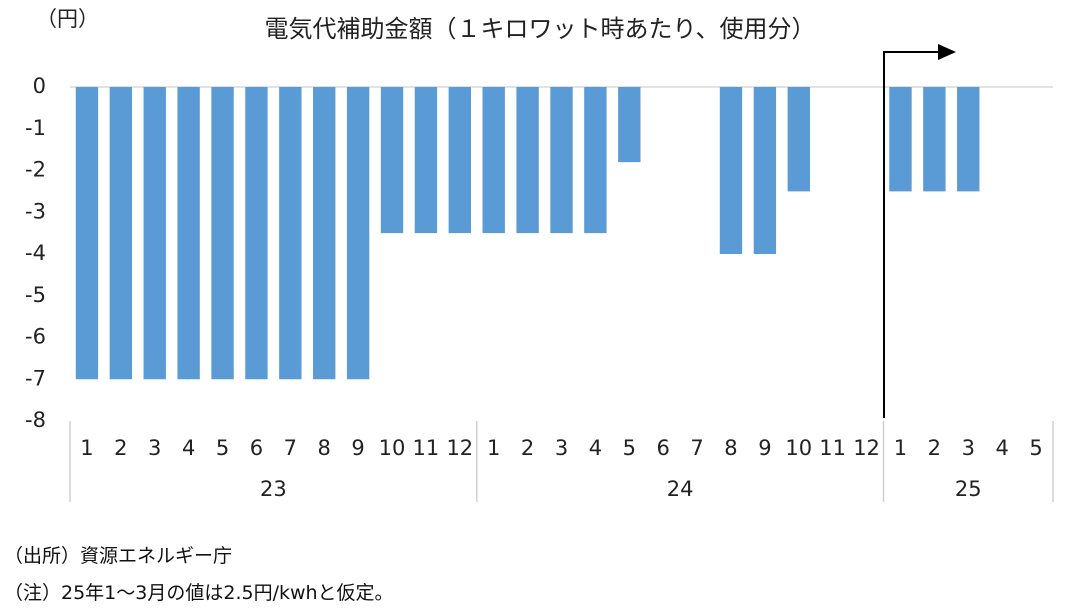 Image resolution: width=1069 pixels, height=609 pixels. What do you see at coordinates (680, 489) in the screenshot?
I see `group-label: 24` at bounding box center [680, 489].